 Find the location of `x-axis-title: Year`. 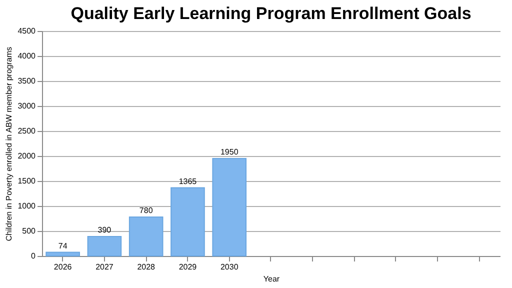

x-axis-title: Year is located at coordinates (271, 279).